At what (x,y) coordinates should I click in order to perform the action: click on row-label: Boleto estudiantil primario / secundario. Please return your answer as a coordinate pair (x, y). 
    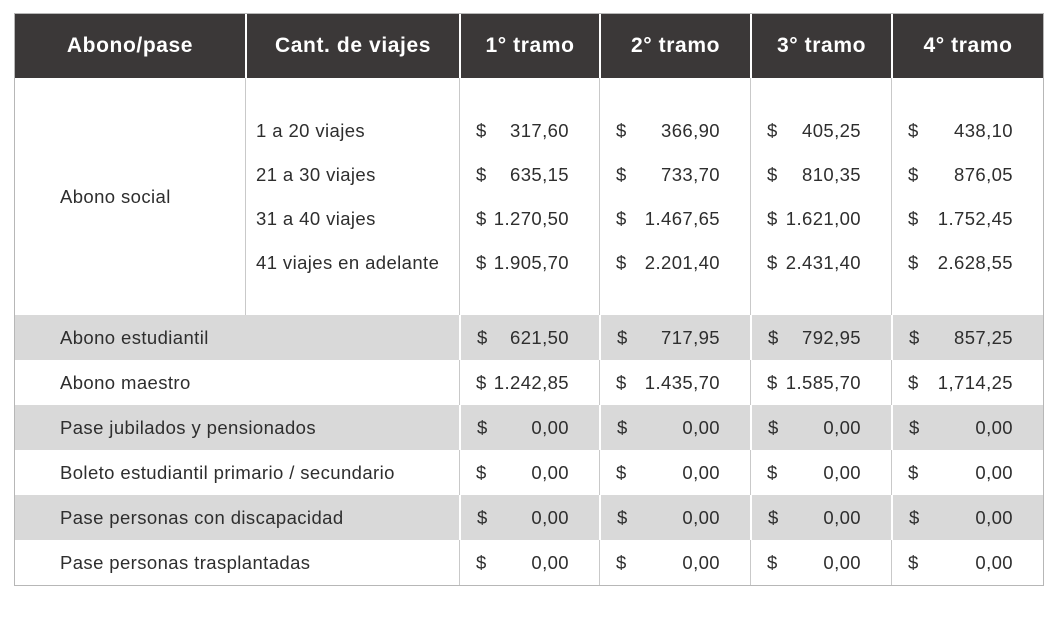
    Looking at the image, I should click on (227, 472).